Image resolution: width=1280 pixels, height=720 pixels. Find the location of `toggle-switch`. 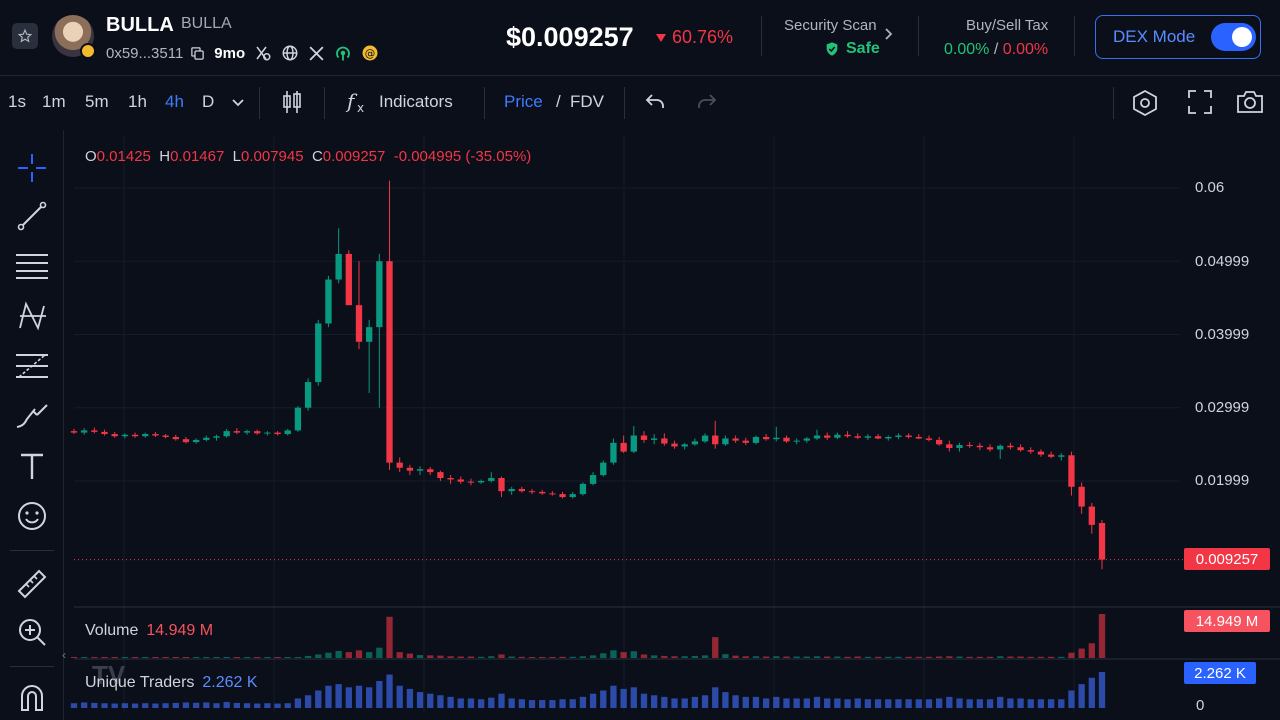

toggle-switch is located at coordinates (1234, 37).